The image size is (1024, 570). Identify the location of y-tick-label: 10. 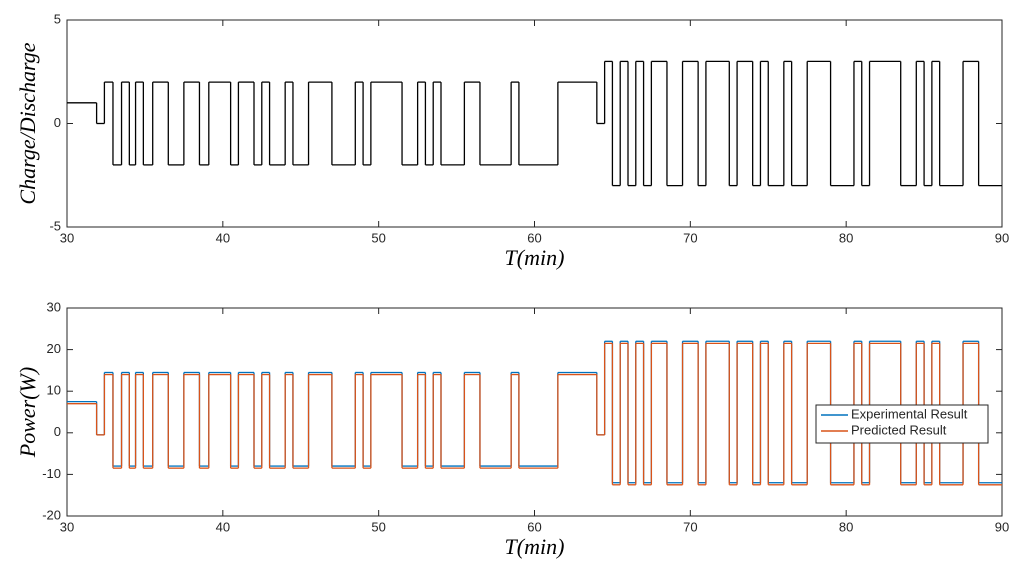
(54, 390).